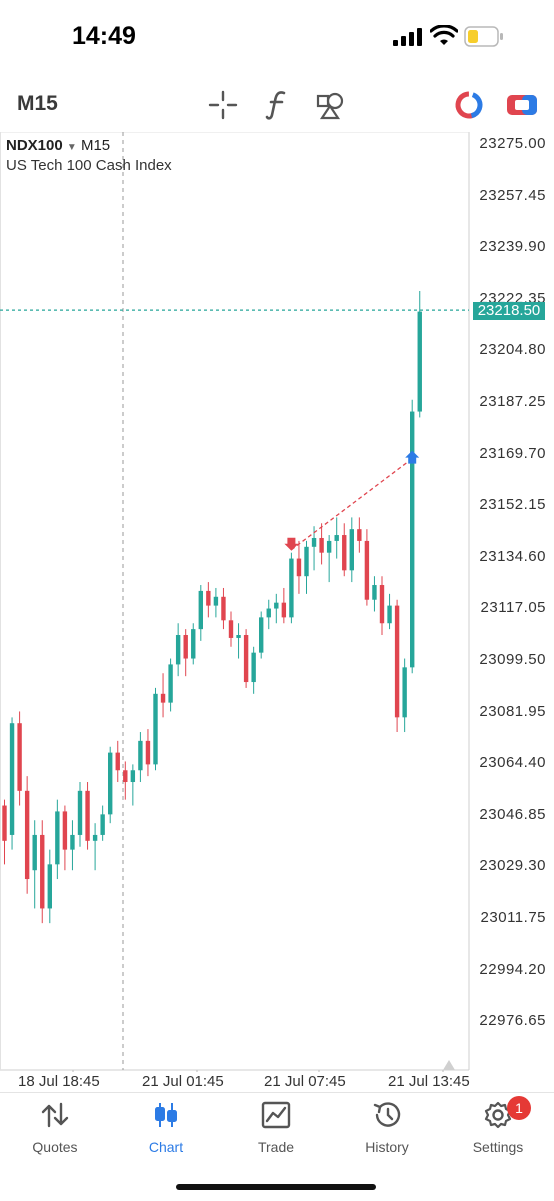  Describe the element at coordinates (512, 866) in the screenshot. I see `price-axis-label: 23029.30` at that location.